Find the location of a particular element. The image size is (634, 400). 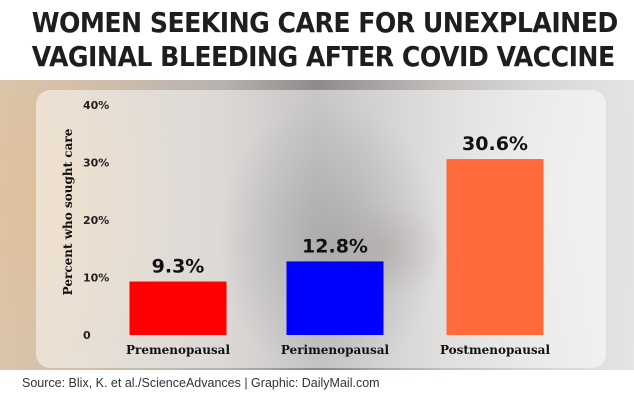

headline-line-2: VAGINAL BLEEDING AFTER COVID VACCINE is located at coordinates (323, 56).